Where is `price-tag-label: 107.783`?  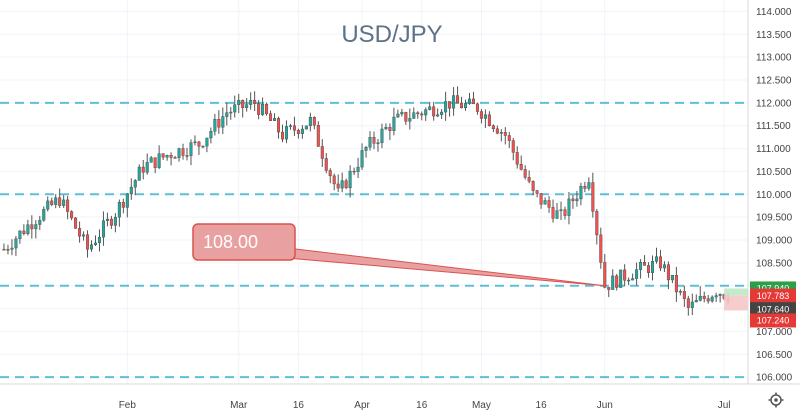
price-tag-label: 107.783 is located at coordinates (773, 296).